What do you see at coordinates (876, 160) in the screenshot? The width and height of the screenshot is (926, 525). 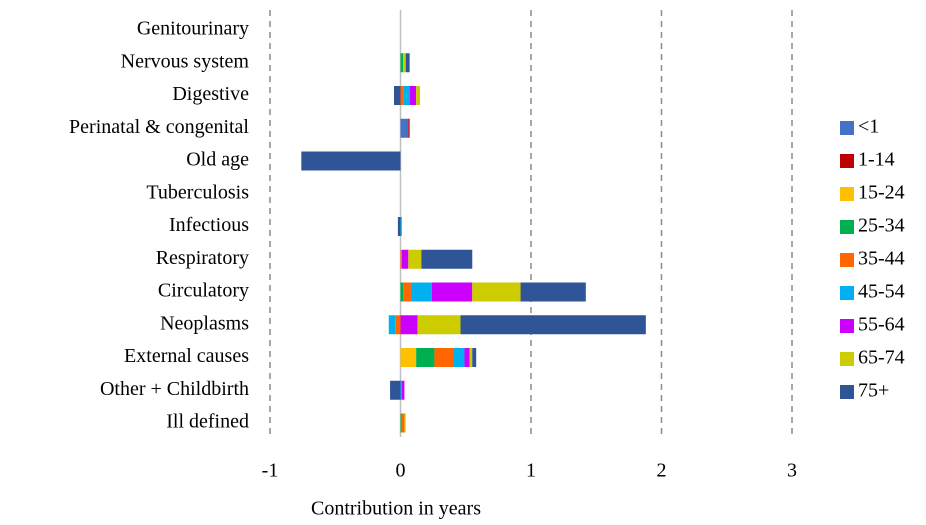 I see `legend-label: 1-14` at bounding box center [876, 160].